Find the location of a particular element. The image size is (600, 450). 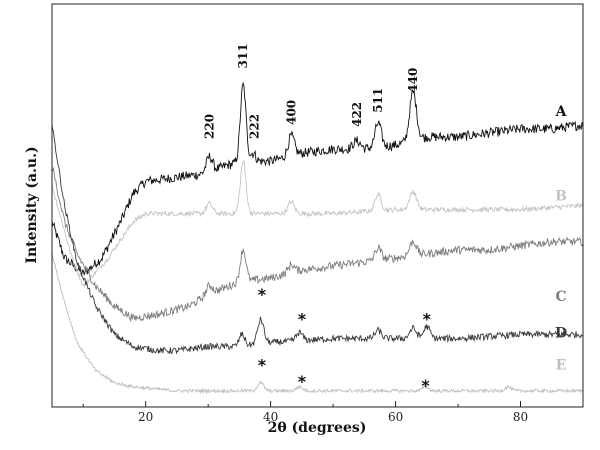

series-label-A: A is located at coordinates (561, 112).